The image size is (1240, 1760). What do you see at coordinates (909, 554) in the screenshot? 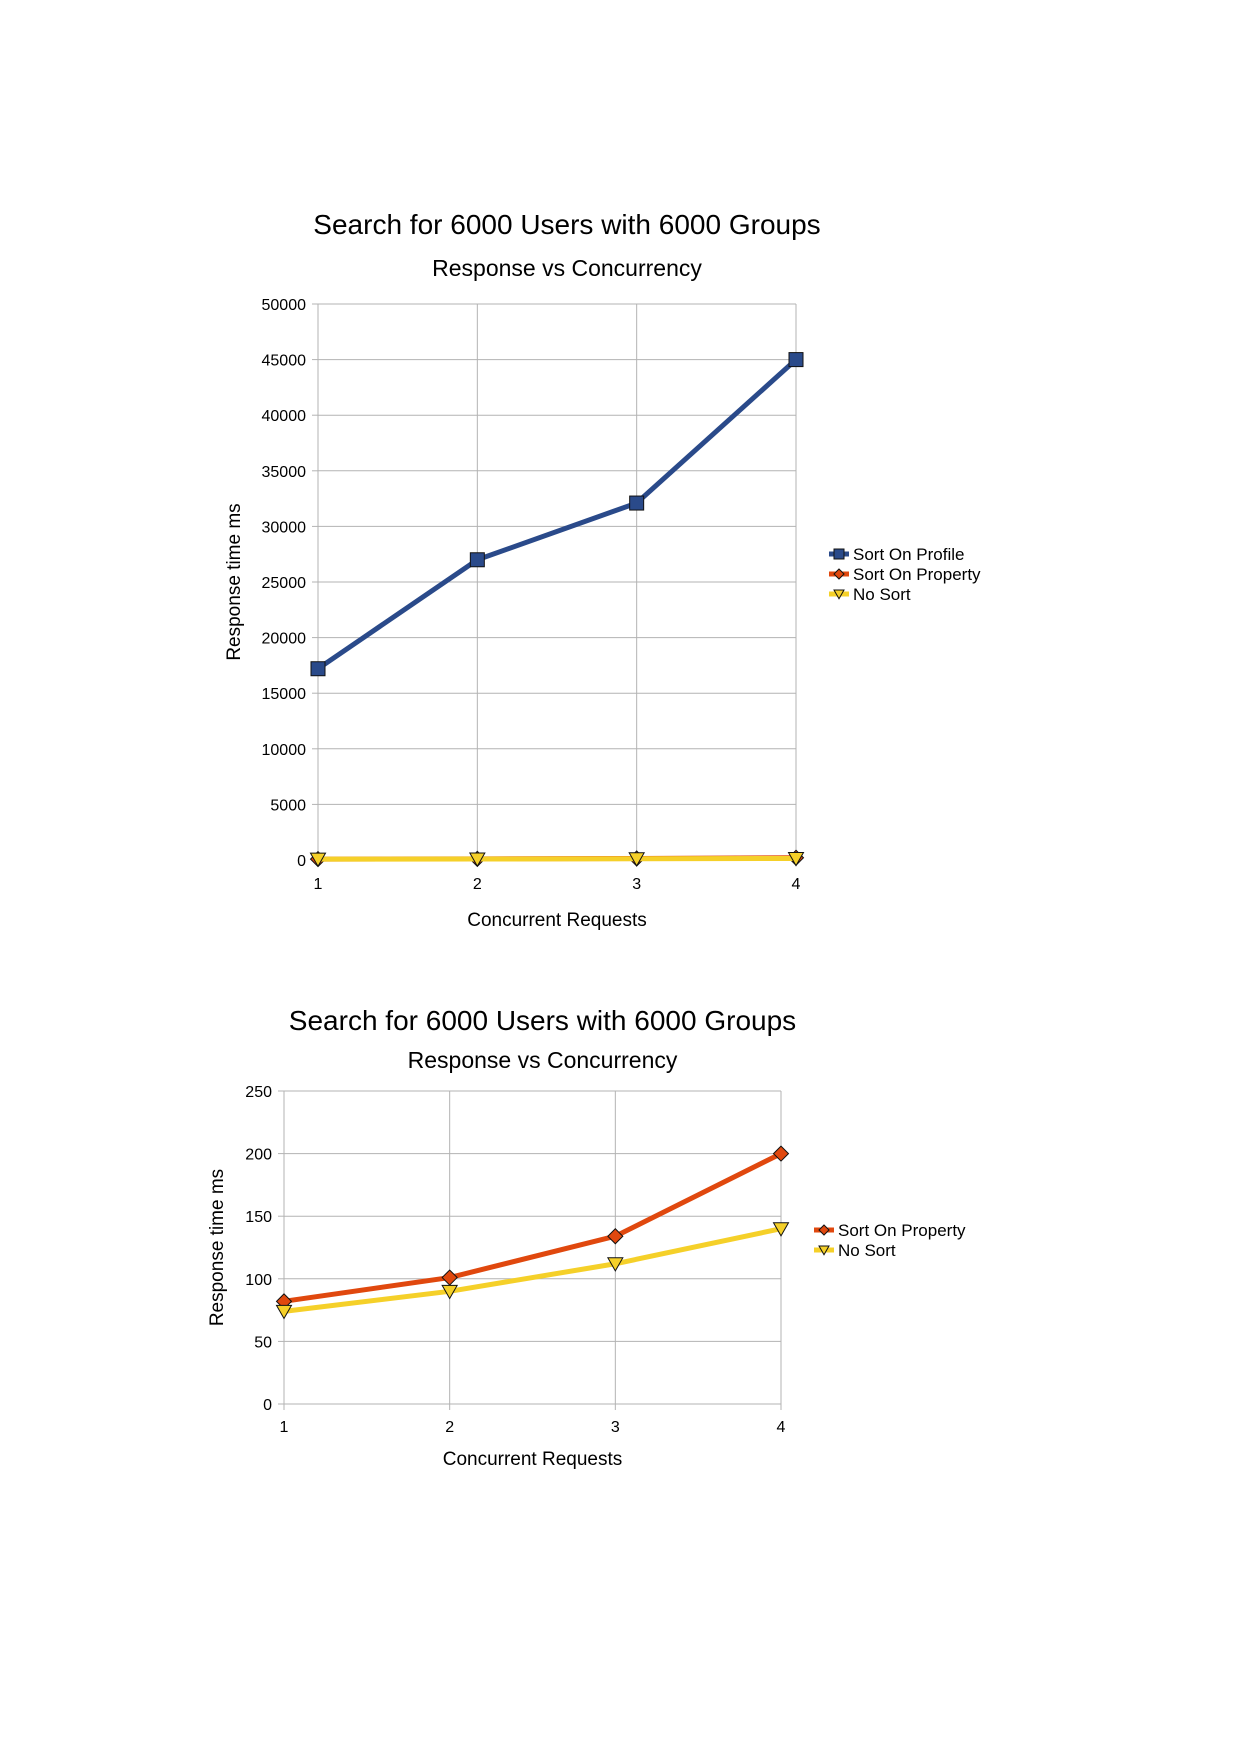
I see `legend-label: Sort On Profile` at bounding box center [909, 554].